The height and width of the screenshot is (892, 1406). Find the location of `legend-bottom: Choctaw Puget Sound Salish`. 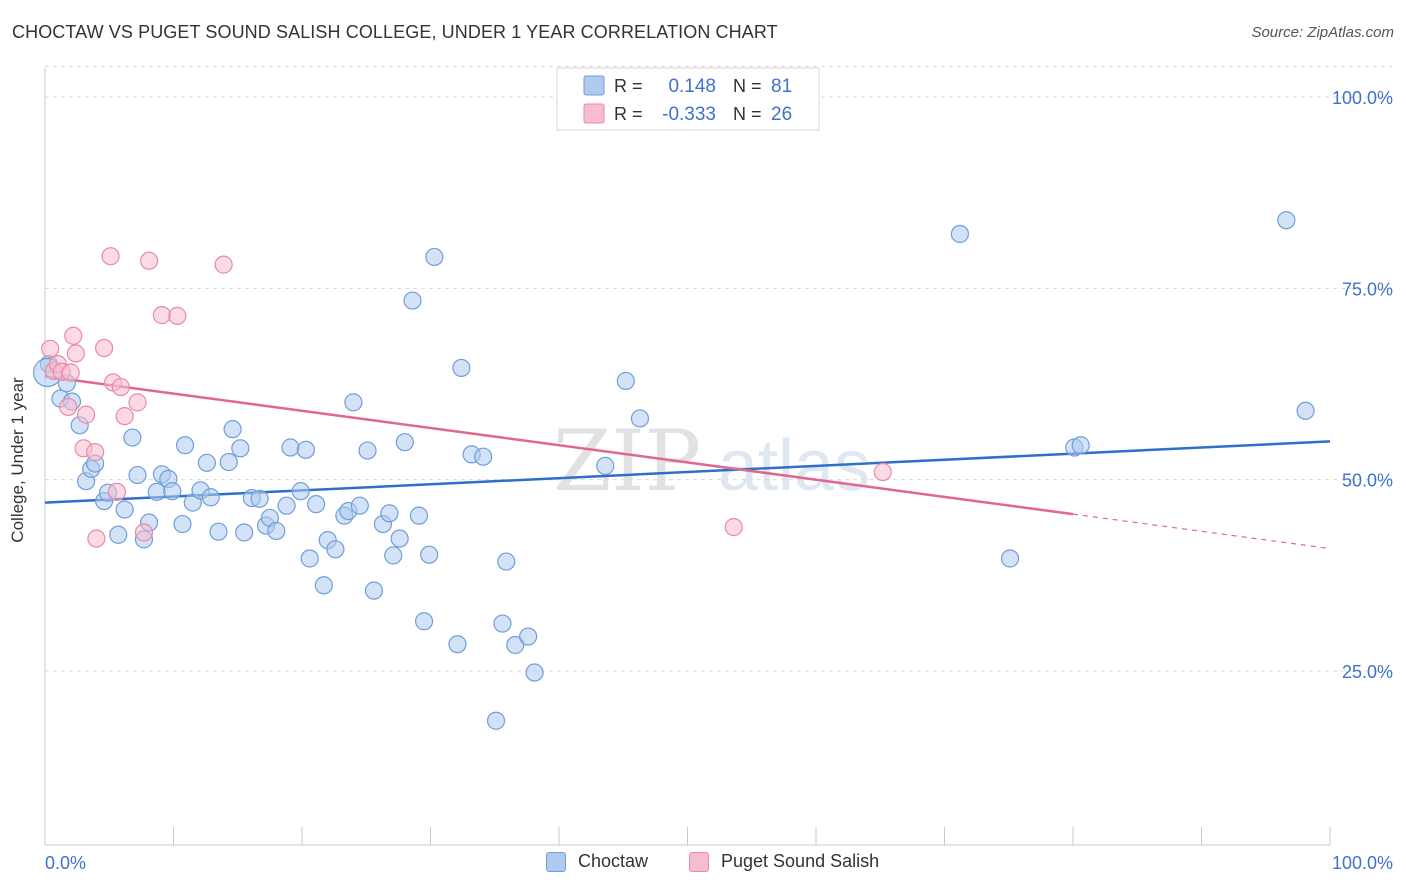

legend-bottom: Choctaw Puget Sound Salish is located at coordinates (703, 865).